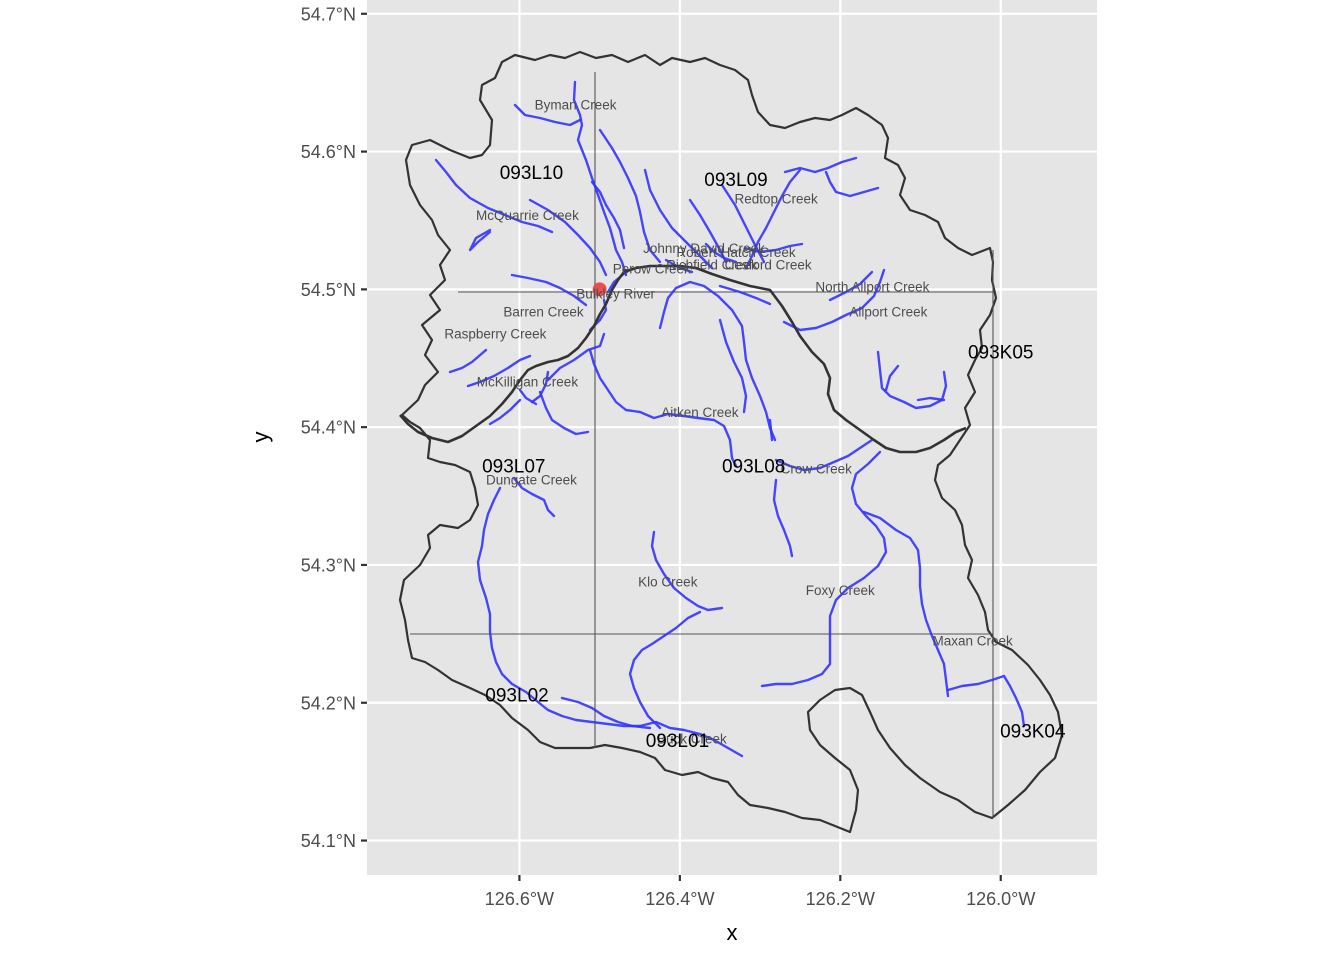 This screenshot has width=1344, height=960. I want to click on stream-label: Buck Creek, so click(692, 739).